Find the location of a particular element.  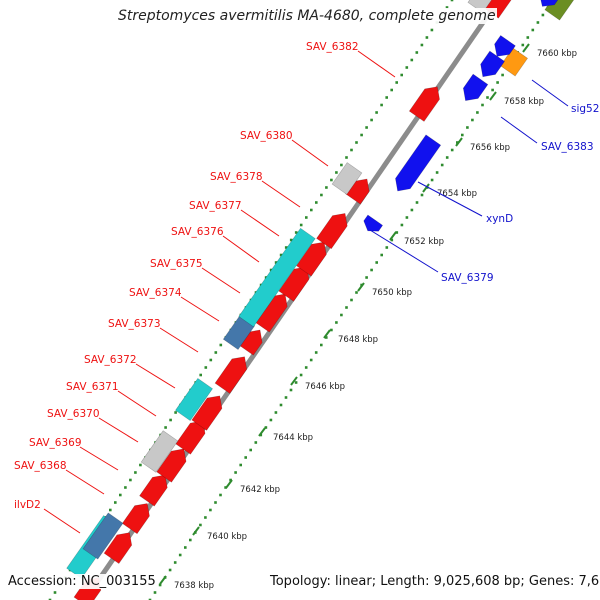

forward-gene-label: SAV_6378 is located at coordinates (236, 177).